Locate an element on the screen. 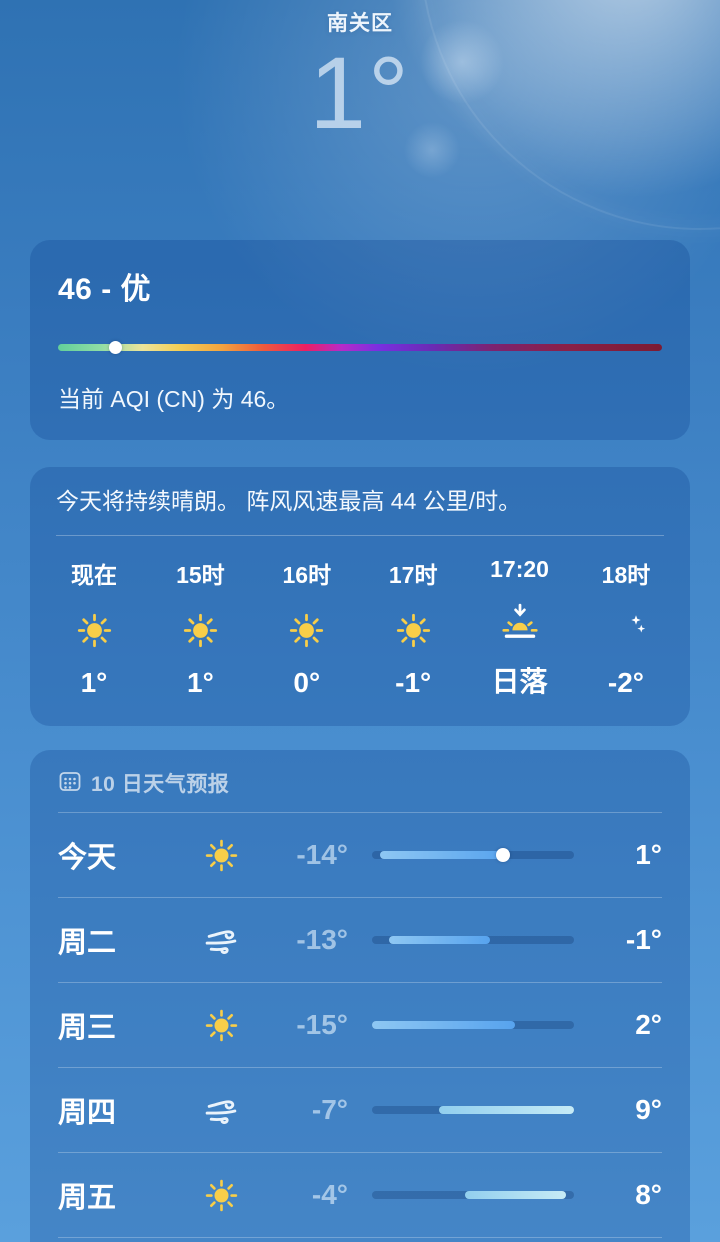  current-temp-dot is located at coordinates (502, 855).